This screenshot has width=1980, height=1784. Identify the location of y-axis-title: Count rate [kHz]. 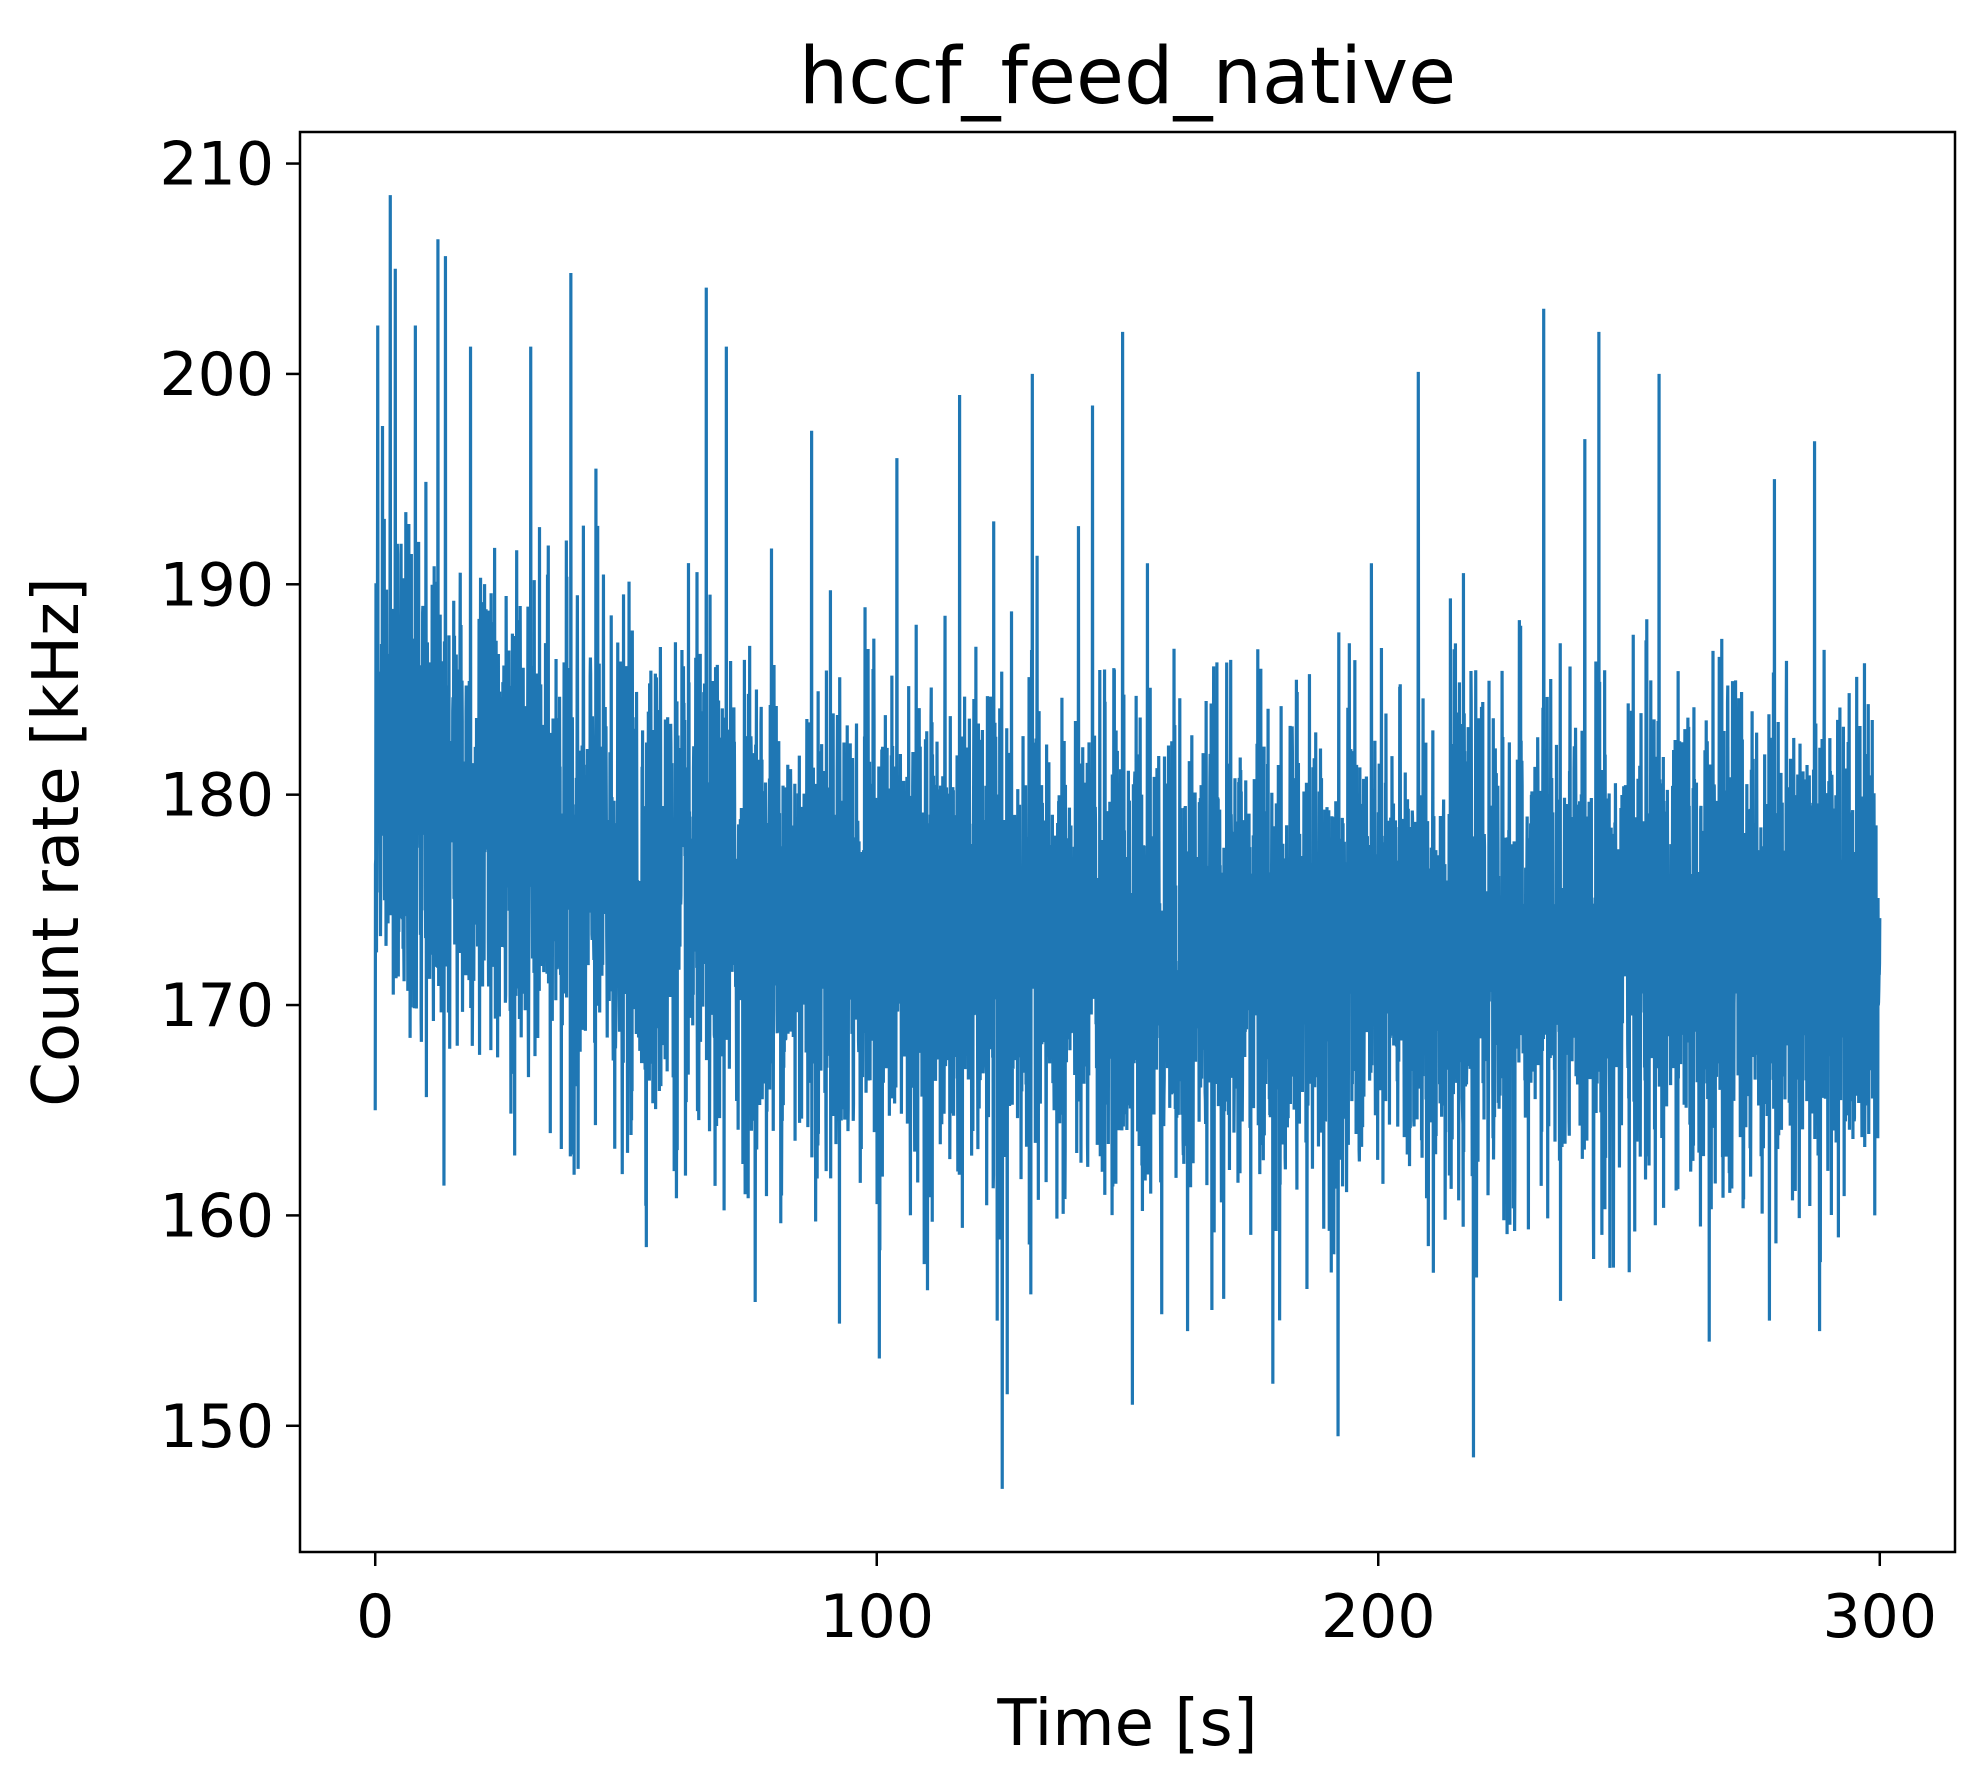
(57, 841).